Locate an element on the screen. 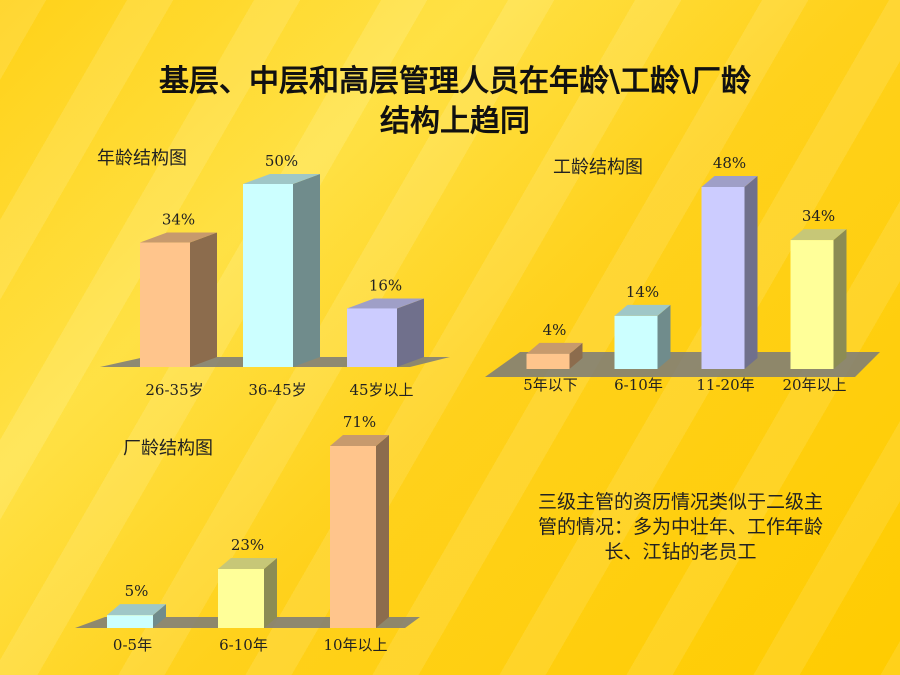 The width and height of the screenshot is (900, 675). chart3-category-label-2: 6-10年 is located at coordinates (243, 645).